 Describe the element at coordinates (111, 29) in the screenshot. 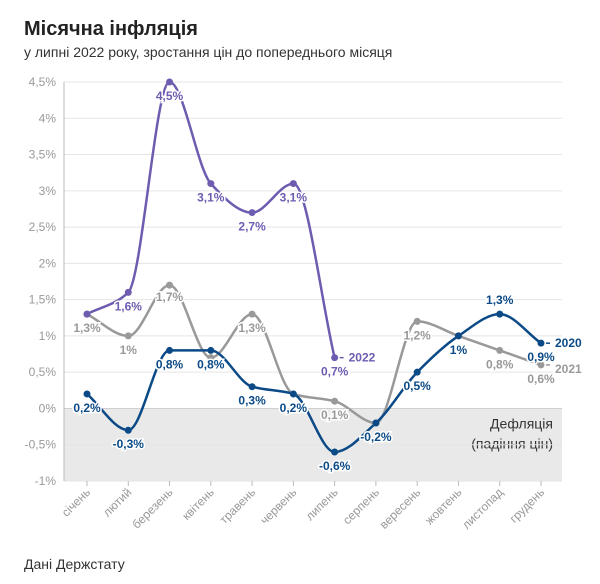

I see `chart-title: Місячна інфляція` at that location.